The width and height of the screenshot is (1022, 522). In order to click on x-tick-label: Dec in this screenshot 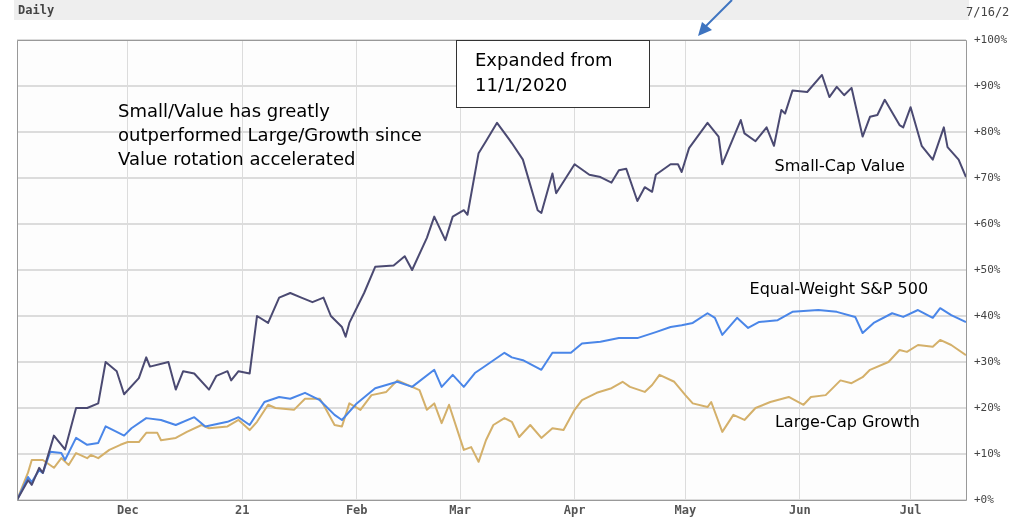, I will do `click(127, 510)`.